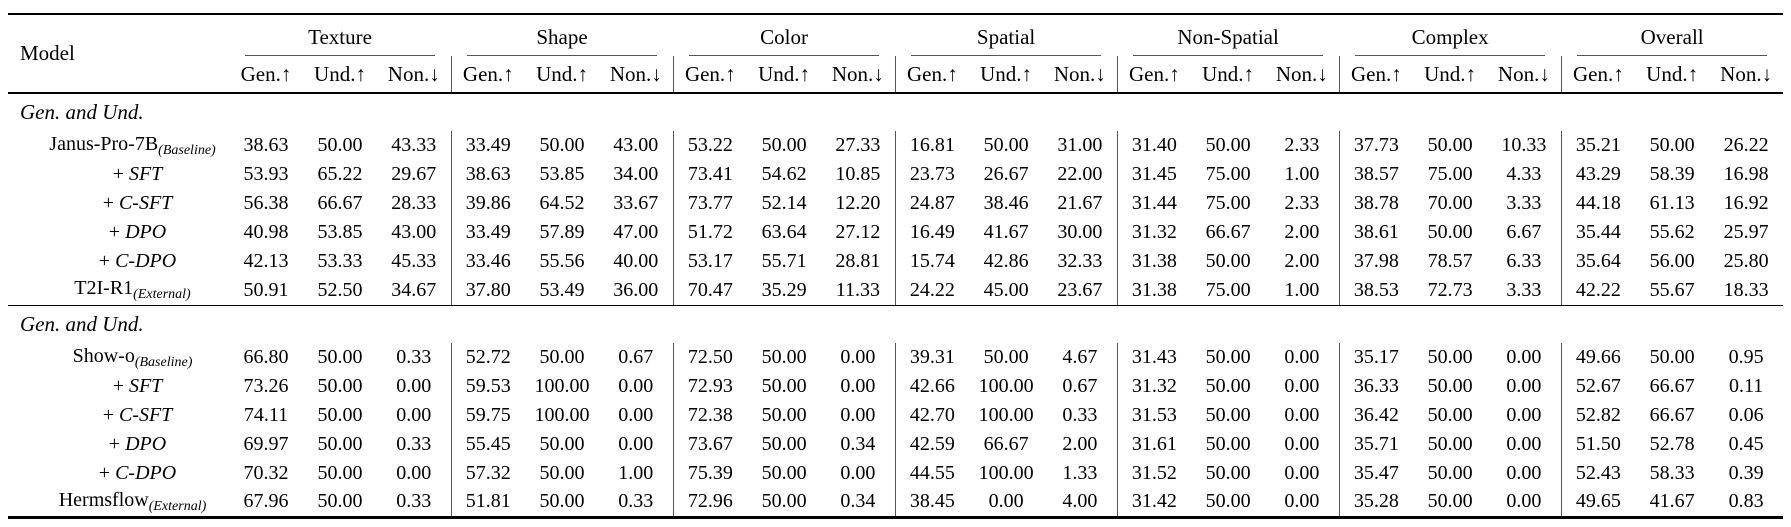 This screenshot has width=1791, height=527. Describe the element at coordinates (784, 39) in the screenshot. I see `group-label: Color` at that location.